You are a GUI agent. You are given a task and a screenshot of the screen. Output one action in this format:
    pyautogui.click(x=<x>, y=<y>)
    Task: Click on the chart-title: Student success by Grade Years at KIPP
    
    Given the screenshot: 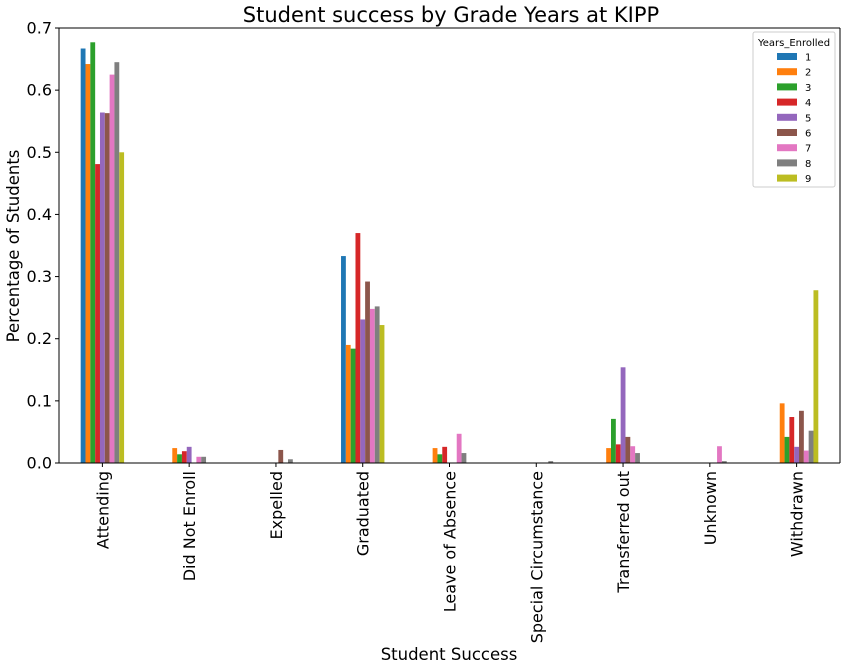 What is the action you would take?
    pyautogui.click(x=451, y=15)
    